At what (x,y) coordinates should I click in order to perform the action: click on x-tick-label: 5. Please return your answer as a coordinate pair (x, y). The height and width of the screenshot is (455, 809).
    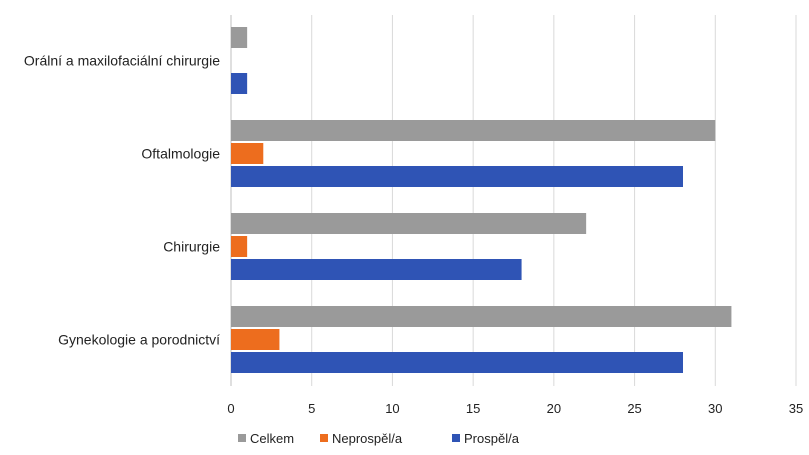
    Looking at the image, I should click on (311, 408).